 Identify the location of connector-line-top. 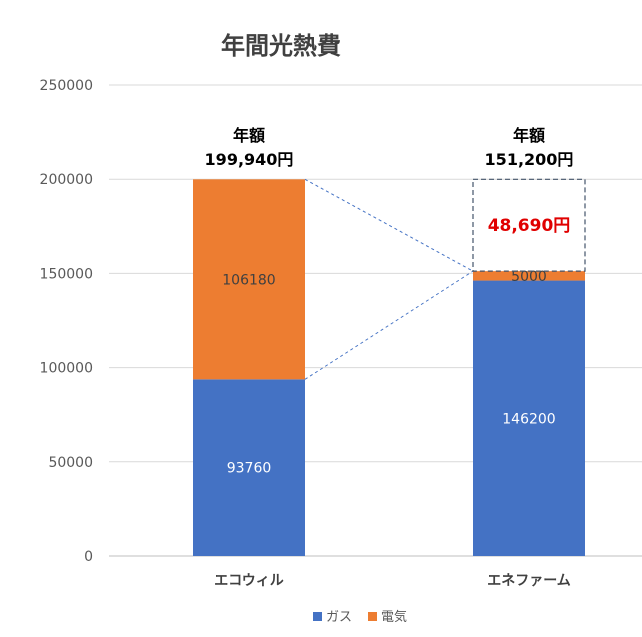
(389, 225).